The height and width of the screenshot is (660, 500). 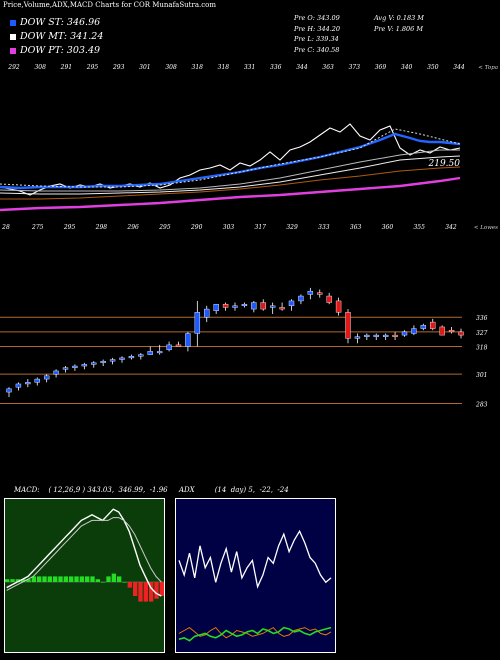 I want to click on top-label: 318, so click(x=224, y=67).